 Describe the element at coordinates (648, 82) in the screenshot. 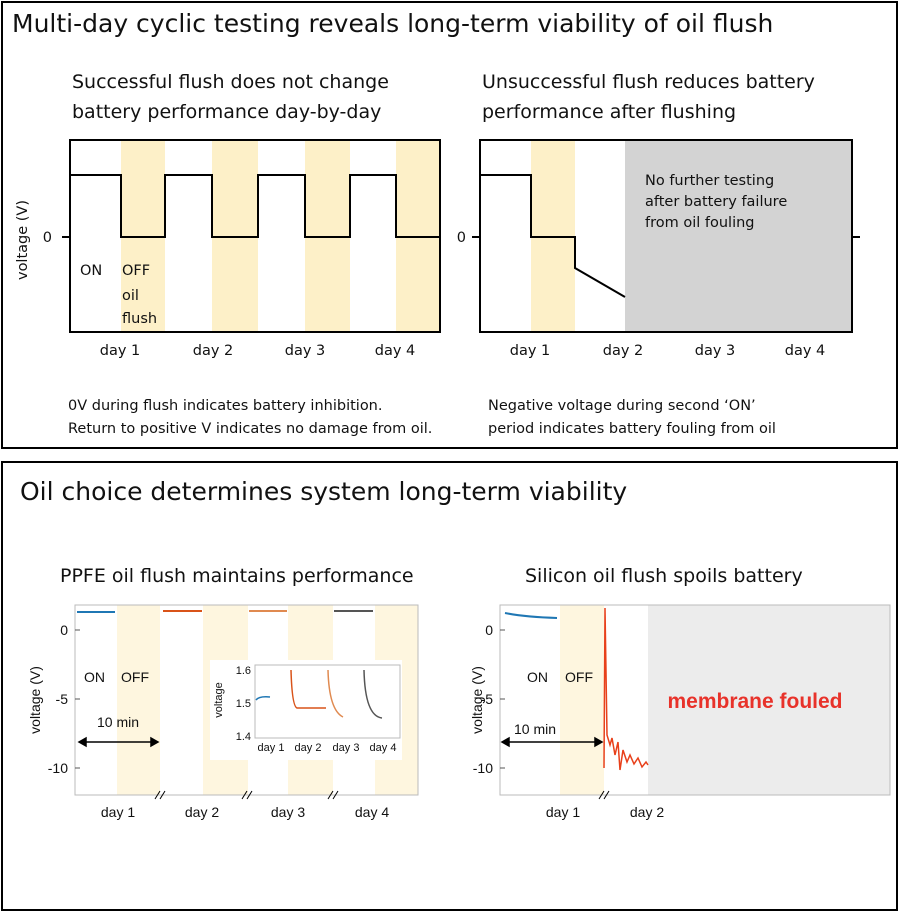

I see `subtitle: Unsuccessful flush reduces battery` at that location.